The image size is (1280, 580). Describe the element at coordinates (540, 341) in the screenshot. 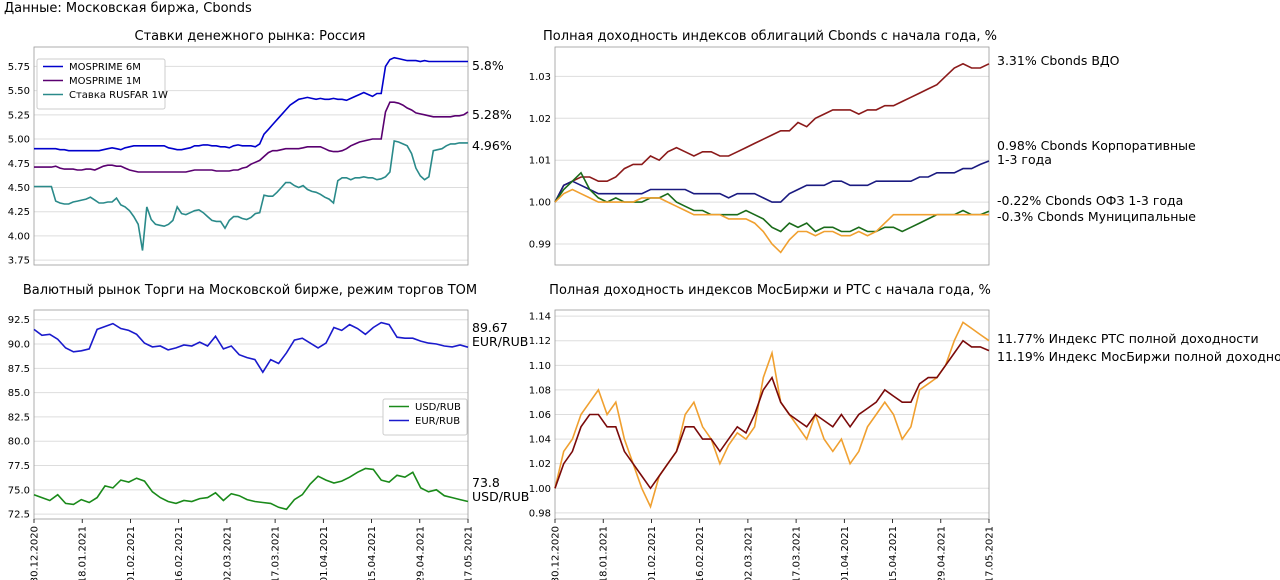

I see `y-tick-label: 1.12` at that location.